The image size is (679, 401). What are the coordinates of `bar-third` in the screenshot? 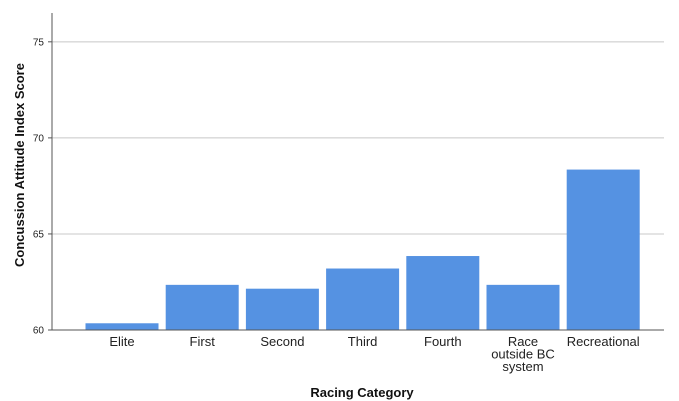 It's located at (363, 299).